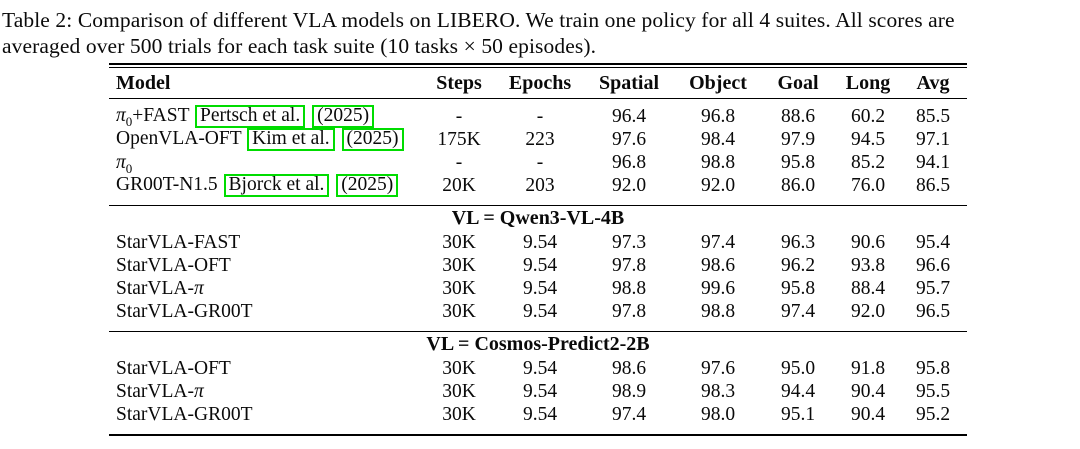 The width and height of the screenshot is (1080, 449). Describe the element at coordinates (933, 82) in the screenshot. I see `column-header-avg: Avg` at that location.